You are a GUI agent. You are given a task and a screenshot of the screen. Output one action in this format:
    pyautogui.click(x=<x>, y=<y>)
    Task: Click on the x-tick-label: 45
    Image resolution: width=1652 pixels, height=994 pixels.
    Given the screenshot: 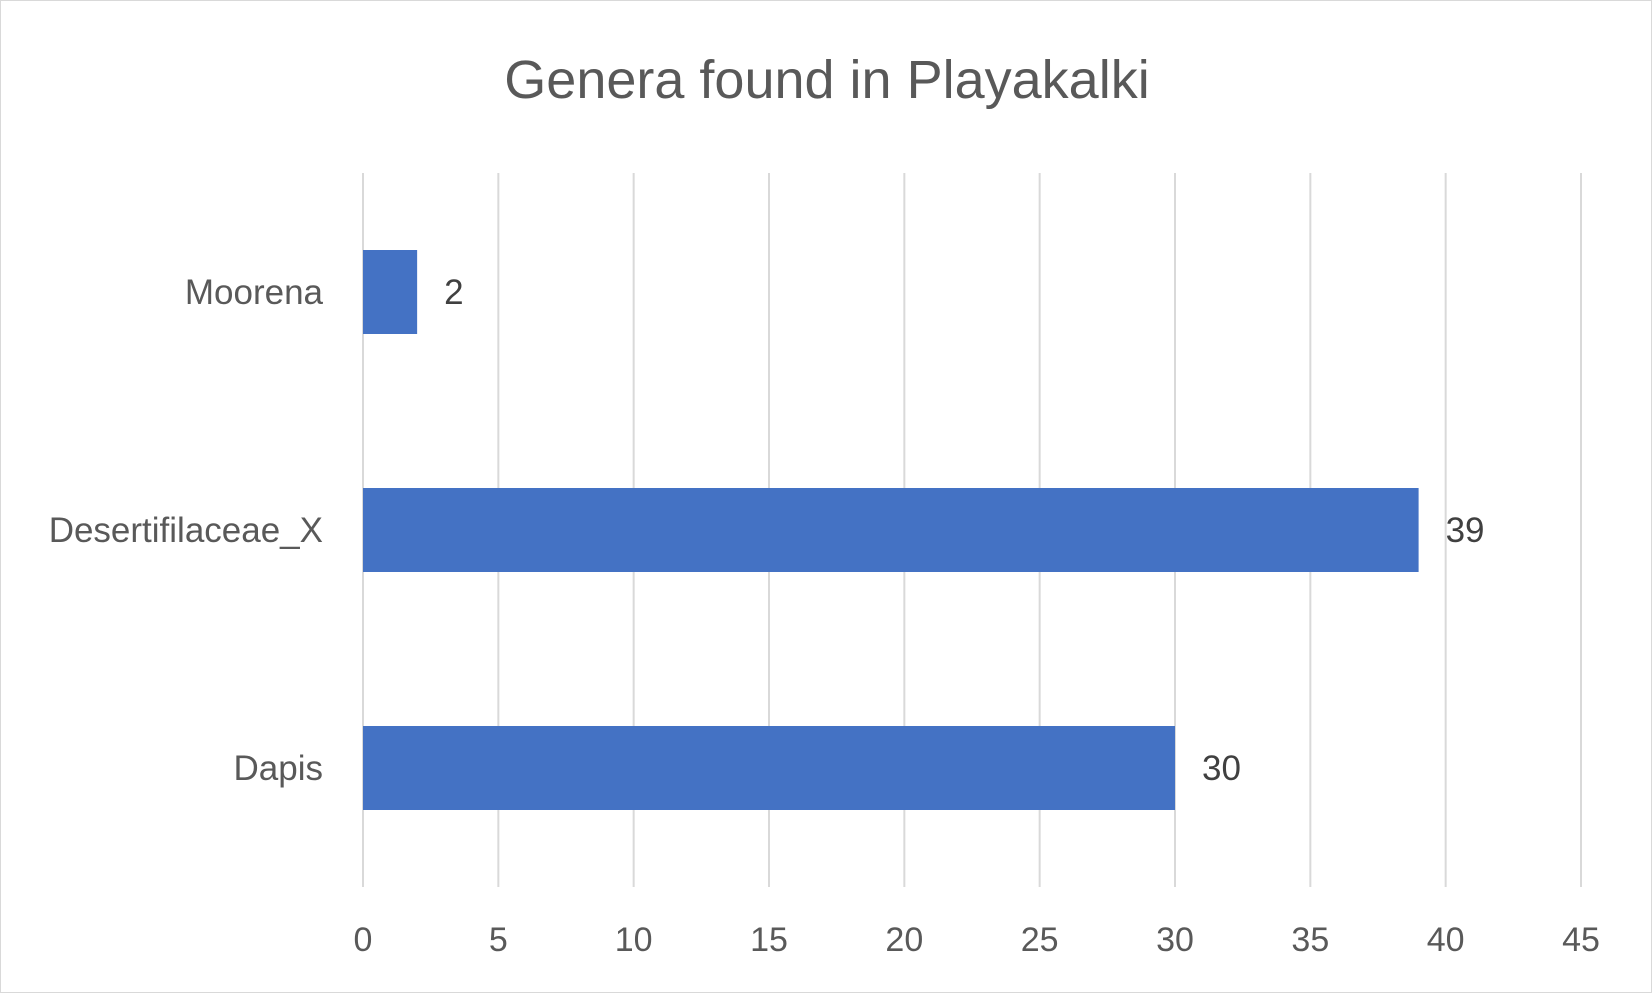 What is the action you would take?
    pyautogui.click(x=1581, y=940)
    